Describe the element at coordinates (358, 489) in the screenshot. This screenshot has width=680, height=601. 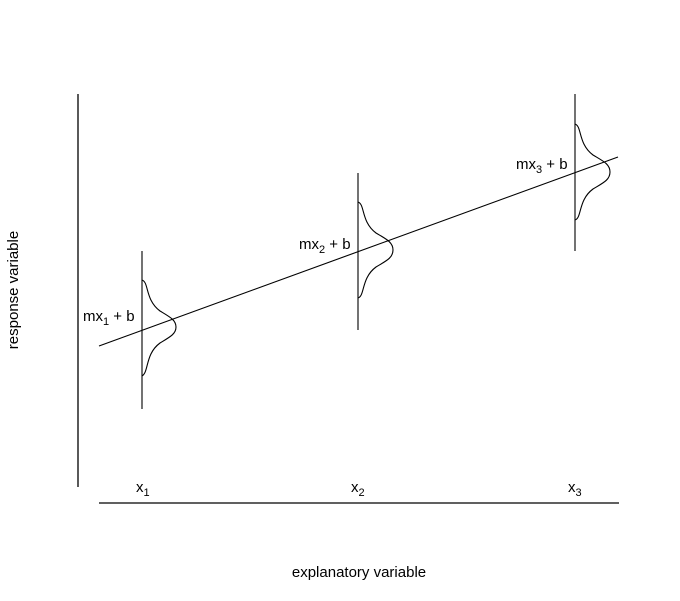
I see `x-label-2: x2` at that location.